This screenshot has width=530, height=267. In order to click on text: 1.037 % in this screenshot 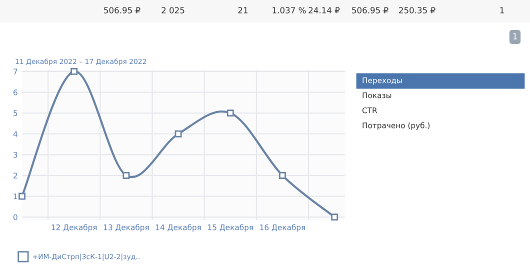, I will do `click(289, 10)`.